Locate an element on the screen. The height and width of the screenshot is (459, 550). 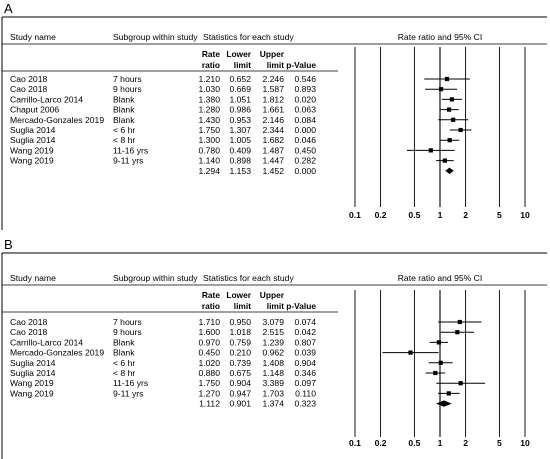
study-name-cell: Carrillo-Larco 2014 is located at coordinates (46, 99).